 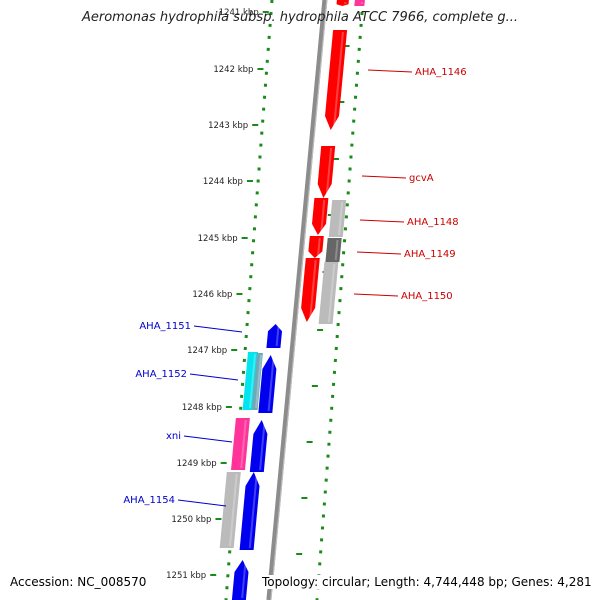 What do you see at coordinates (249, 300) in the screenshot?
I see `dotted-guide-inner` at bounding box center [249, 300].